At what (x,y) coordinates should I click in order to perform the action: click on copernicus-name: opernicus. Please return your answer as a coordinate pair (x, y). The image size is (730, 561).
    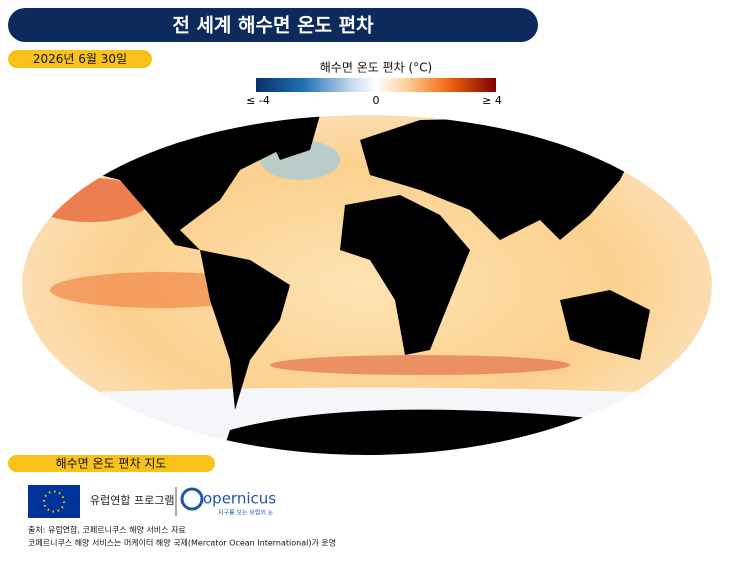
    Looking at the image, I should click on (239, 499).